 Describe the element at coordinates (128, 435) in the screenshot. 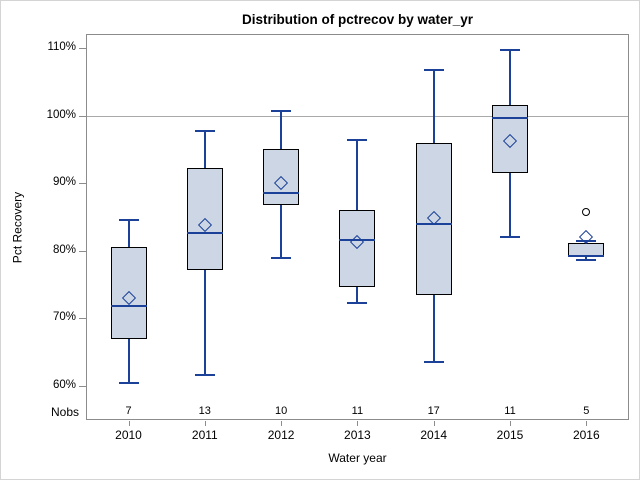

I see `x-tick-label: 2010` at that location.